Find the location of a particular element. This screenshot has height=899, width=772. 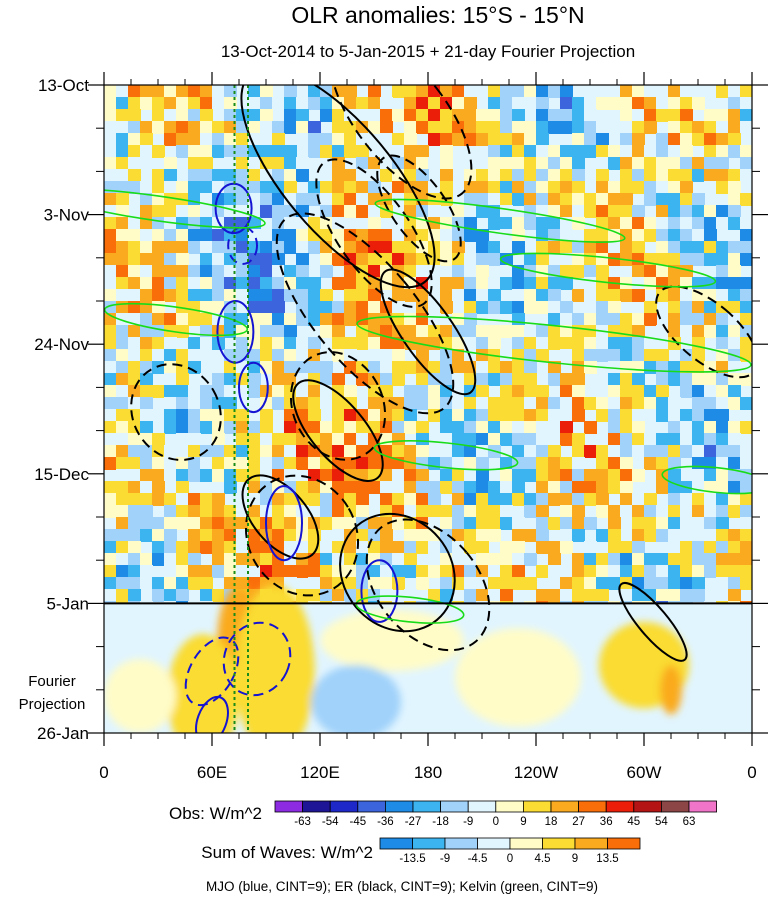

colorbar-swatch is located at coordinates (371, 806).